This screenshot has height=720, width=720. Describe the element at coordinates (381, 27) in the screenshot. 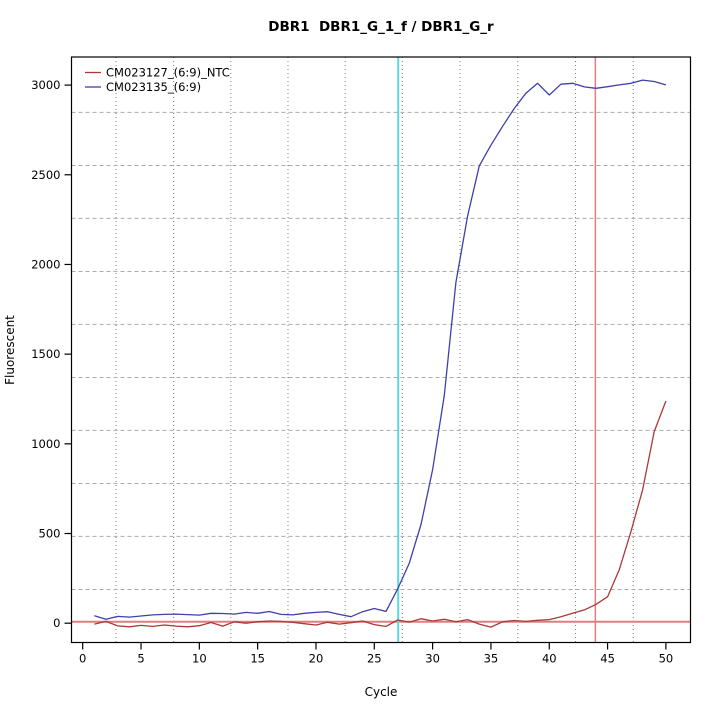

I see `plot-title: DBR1 DBR1_G_1_f / DBR1_G_r` at that location.